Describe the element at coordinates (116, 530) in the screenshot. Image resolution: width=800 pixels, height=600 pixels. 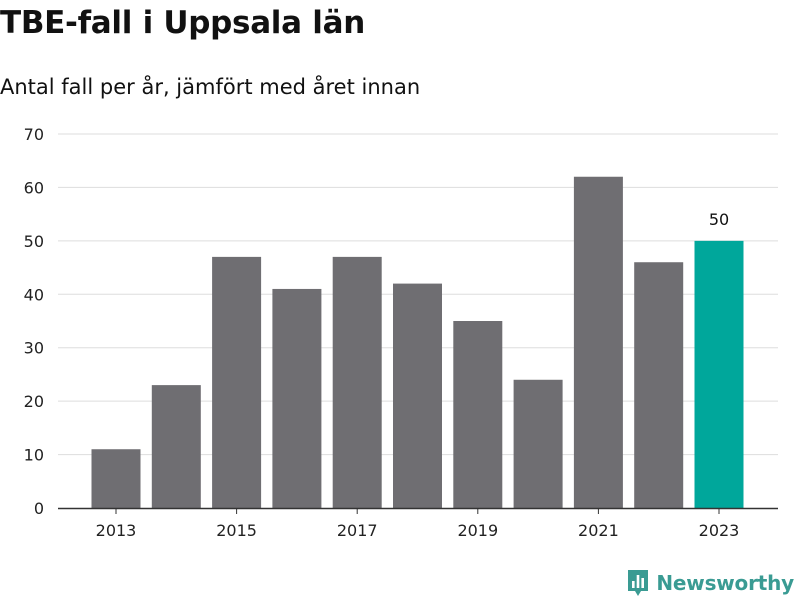
I see `x-tick-label: 2013` at that location.